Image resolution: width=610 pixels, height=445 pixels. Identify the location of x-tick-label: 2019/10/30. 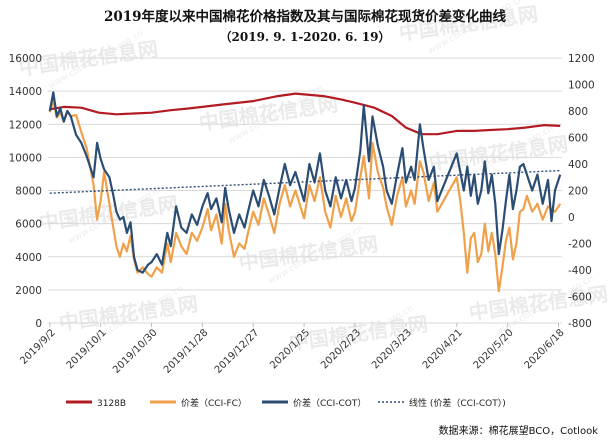
(135, 351).